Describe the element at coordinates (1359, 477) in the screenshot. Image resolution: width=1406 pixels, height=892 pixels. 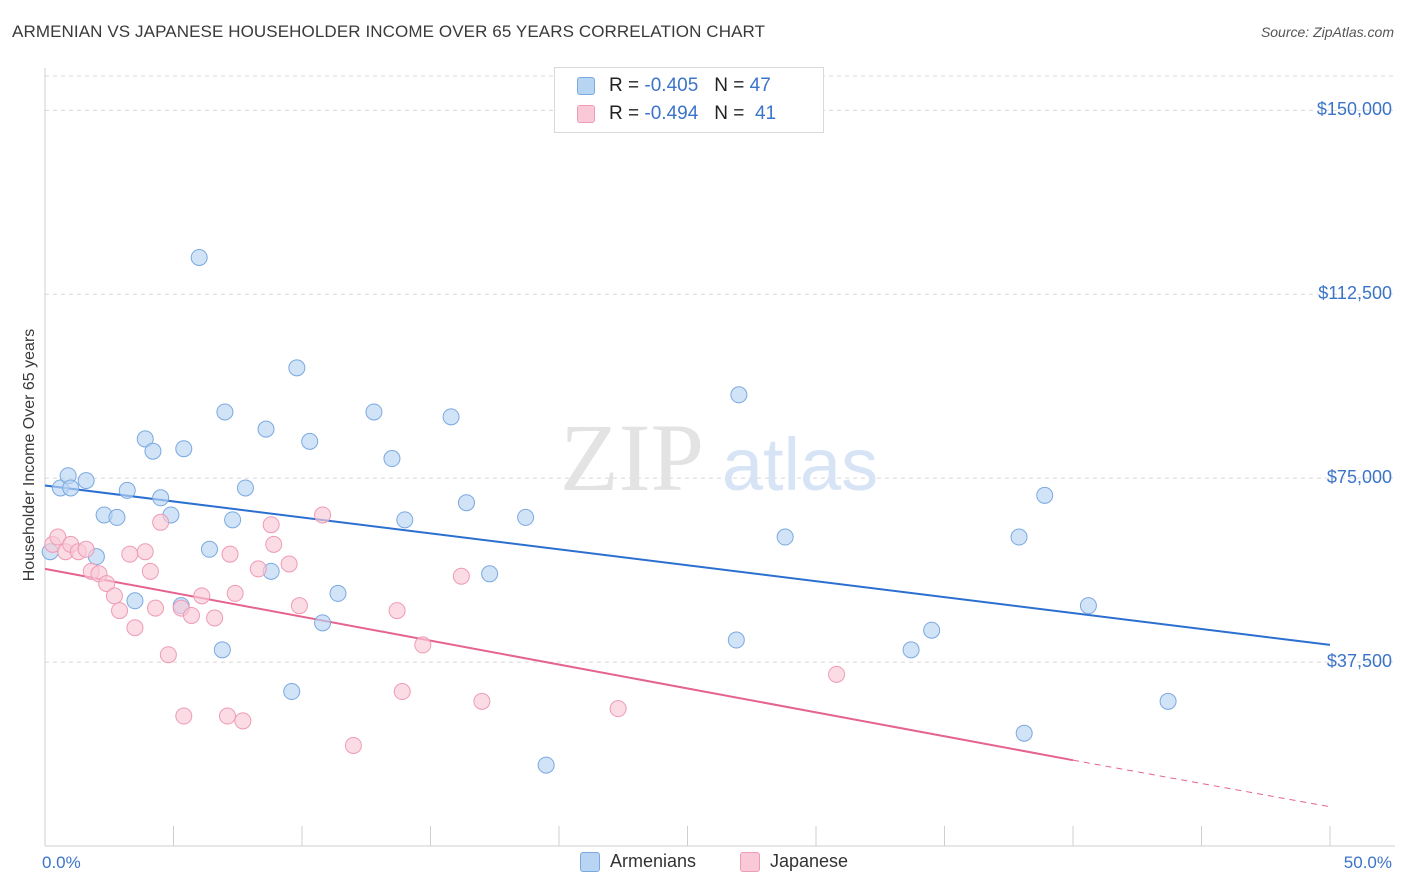
I see `y-tick-label: $75,000` at that location.